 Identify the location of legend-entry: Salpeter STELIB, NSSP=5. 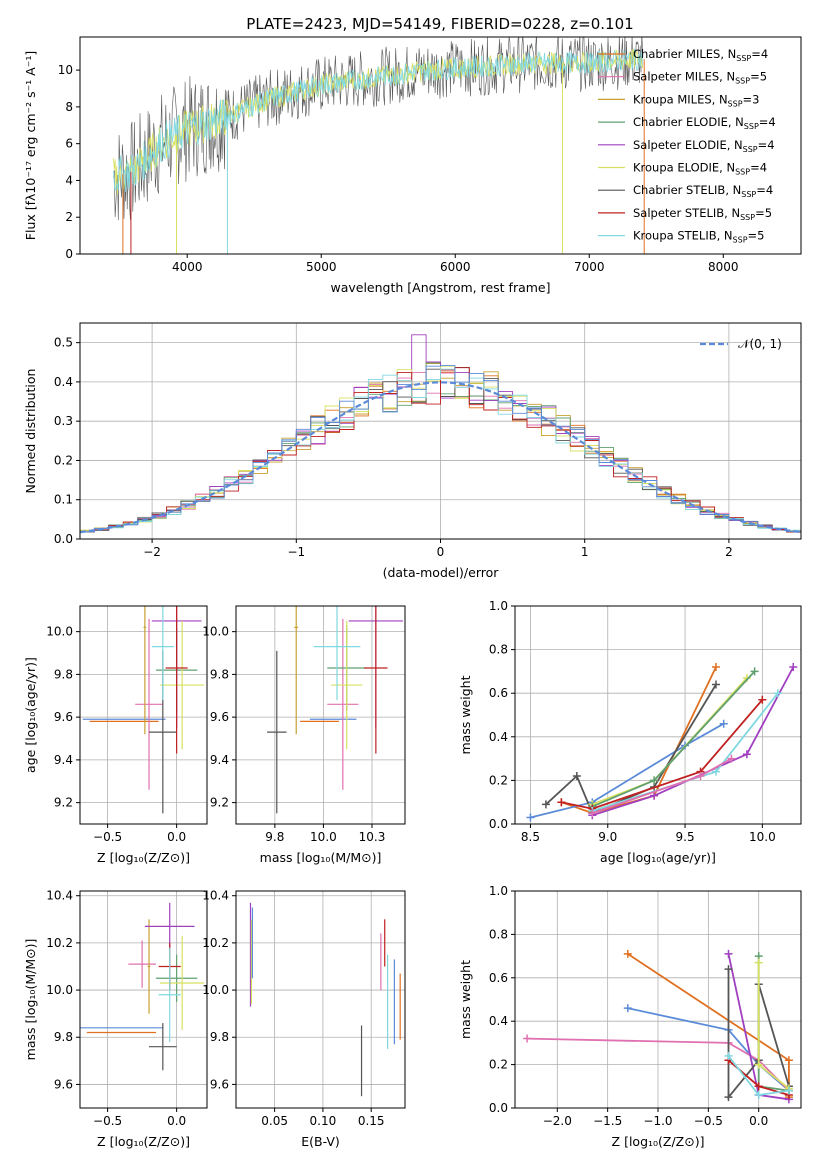
(685, 214).